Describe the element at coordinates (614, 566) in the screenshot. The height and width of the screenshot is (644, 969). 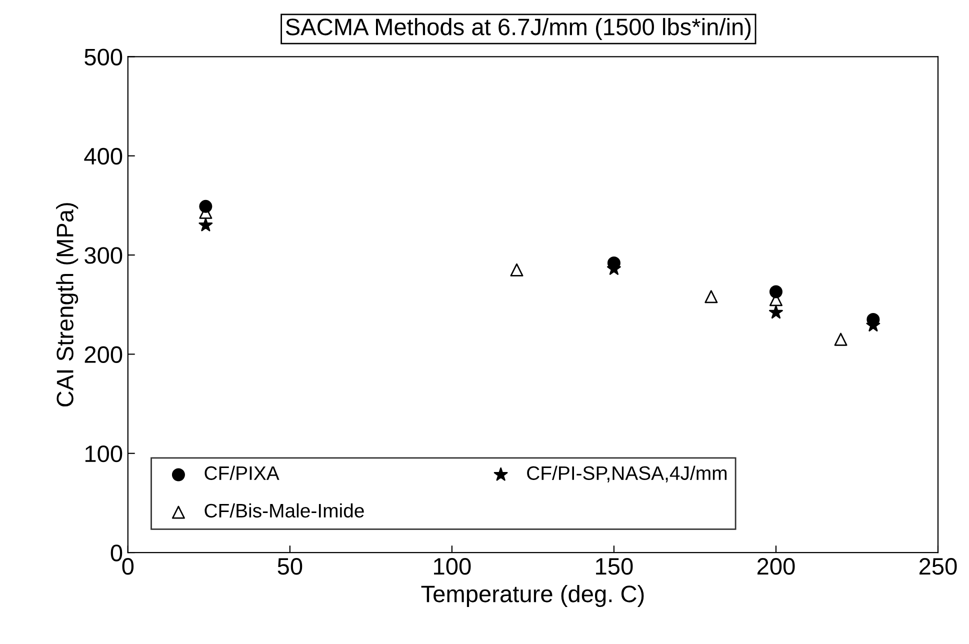
I see `x-tick-label: 150` at that location.